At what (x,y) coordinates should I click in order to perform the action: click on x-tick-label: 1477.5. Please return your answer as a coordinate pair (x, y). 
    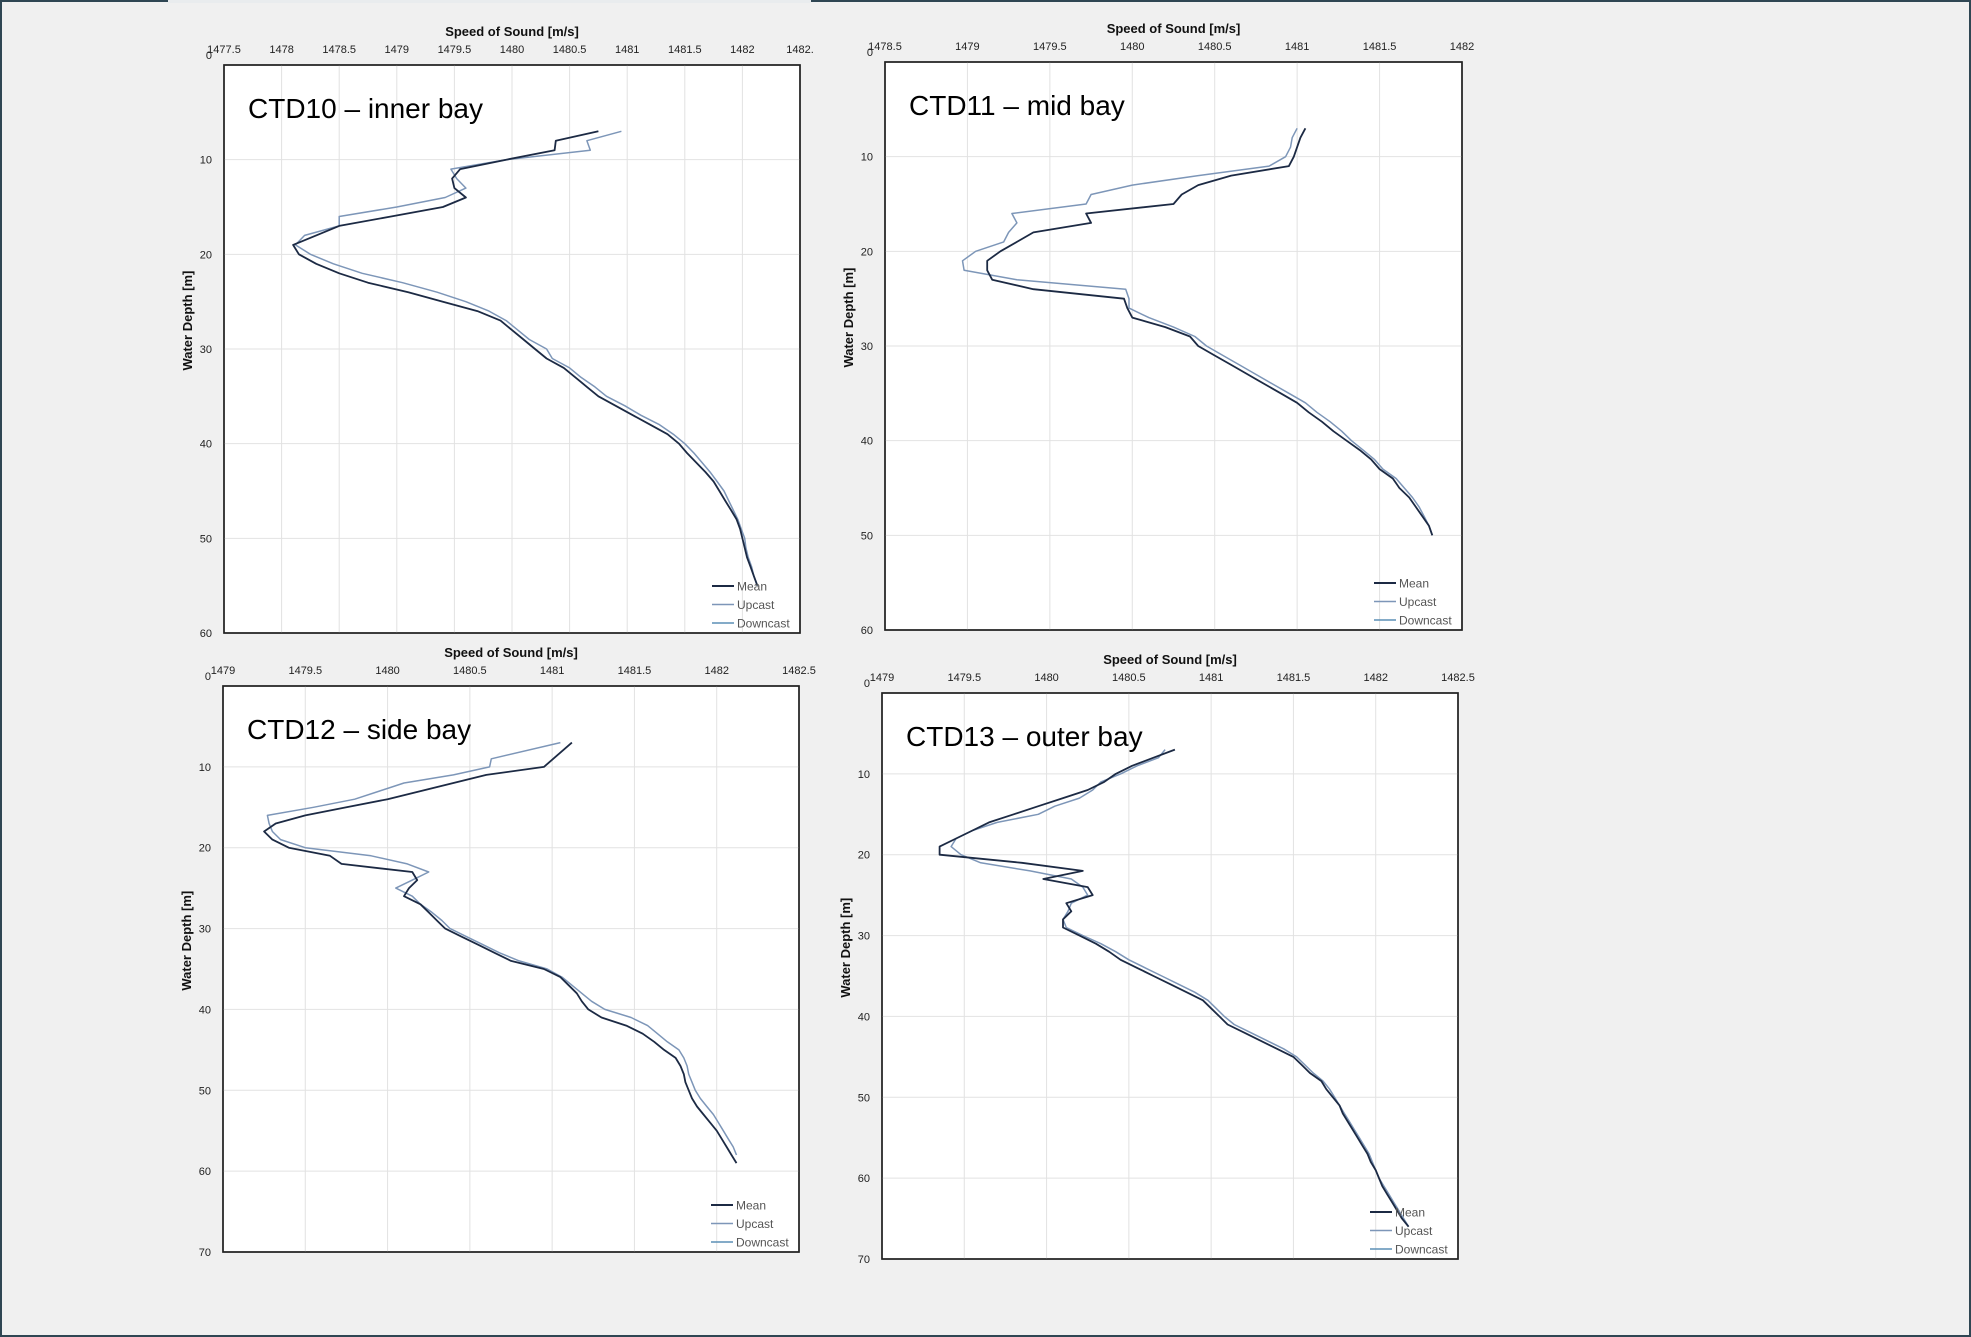
    Looking at the image, I should click on (224, 50).